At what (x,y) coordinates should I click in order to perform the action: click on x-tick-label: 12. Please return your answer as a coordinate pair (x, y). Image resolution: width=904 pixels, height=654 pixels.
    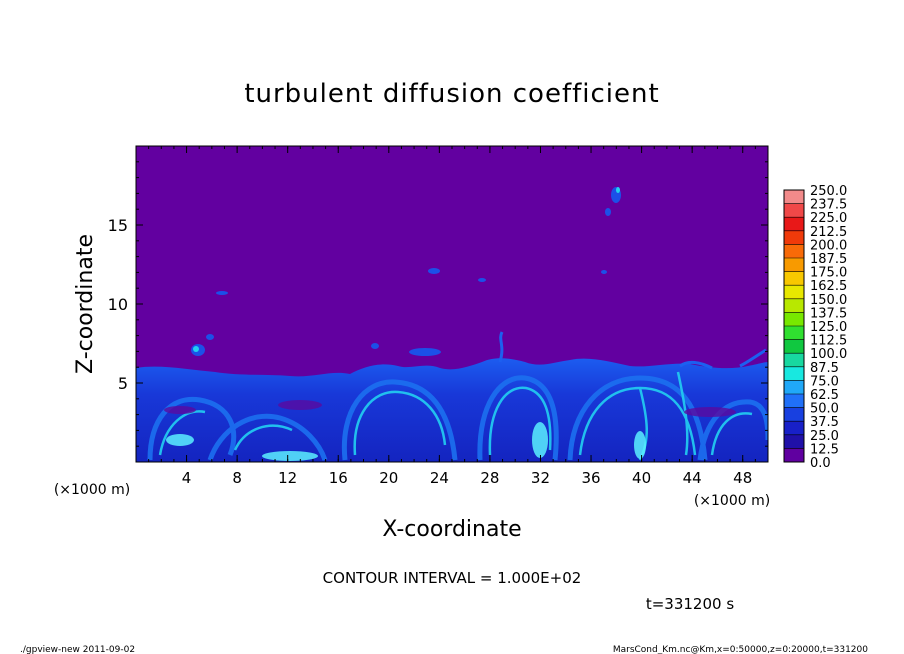
    Looking at the image, I should click on (287, 478).